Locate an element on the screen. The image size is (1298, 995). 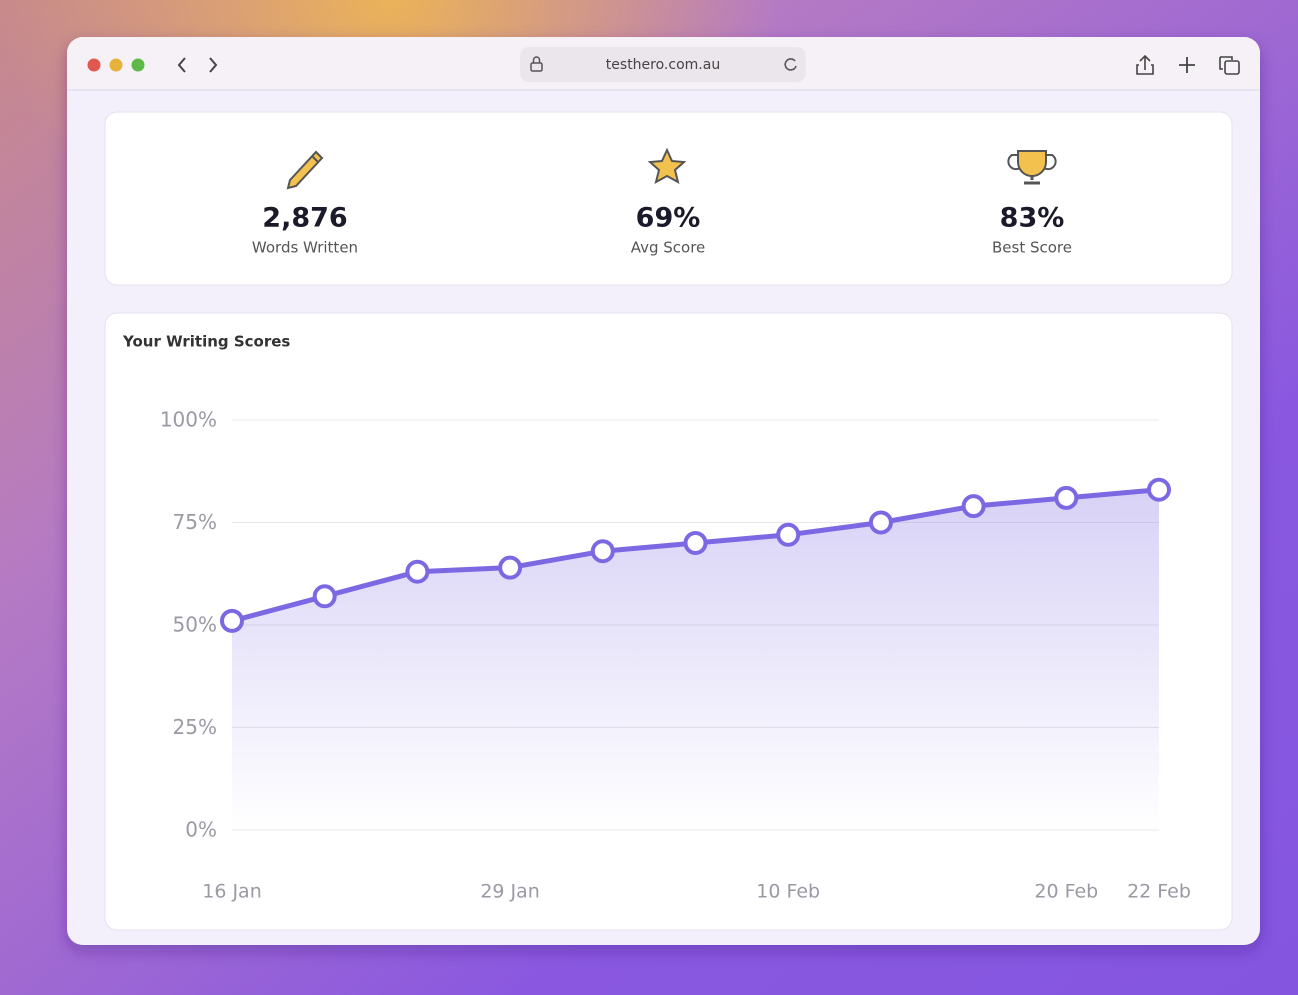
back-button is located at coordinates (181, 65).